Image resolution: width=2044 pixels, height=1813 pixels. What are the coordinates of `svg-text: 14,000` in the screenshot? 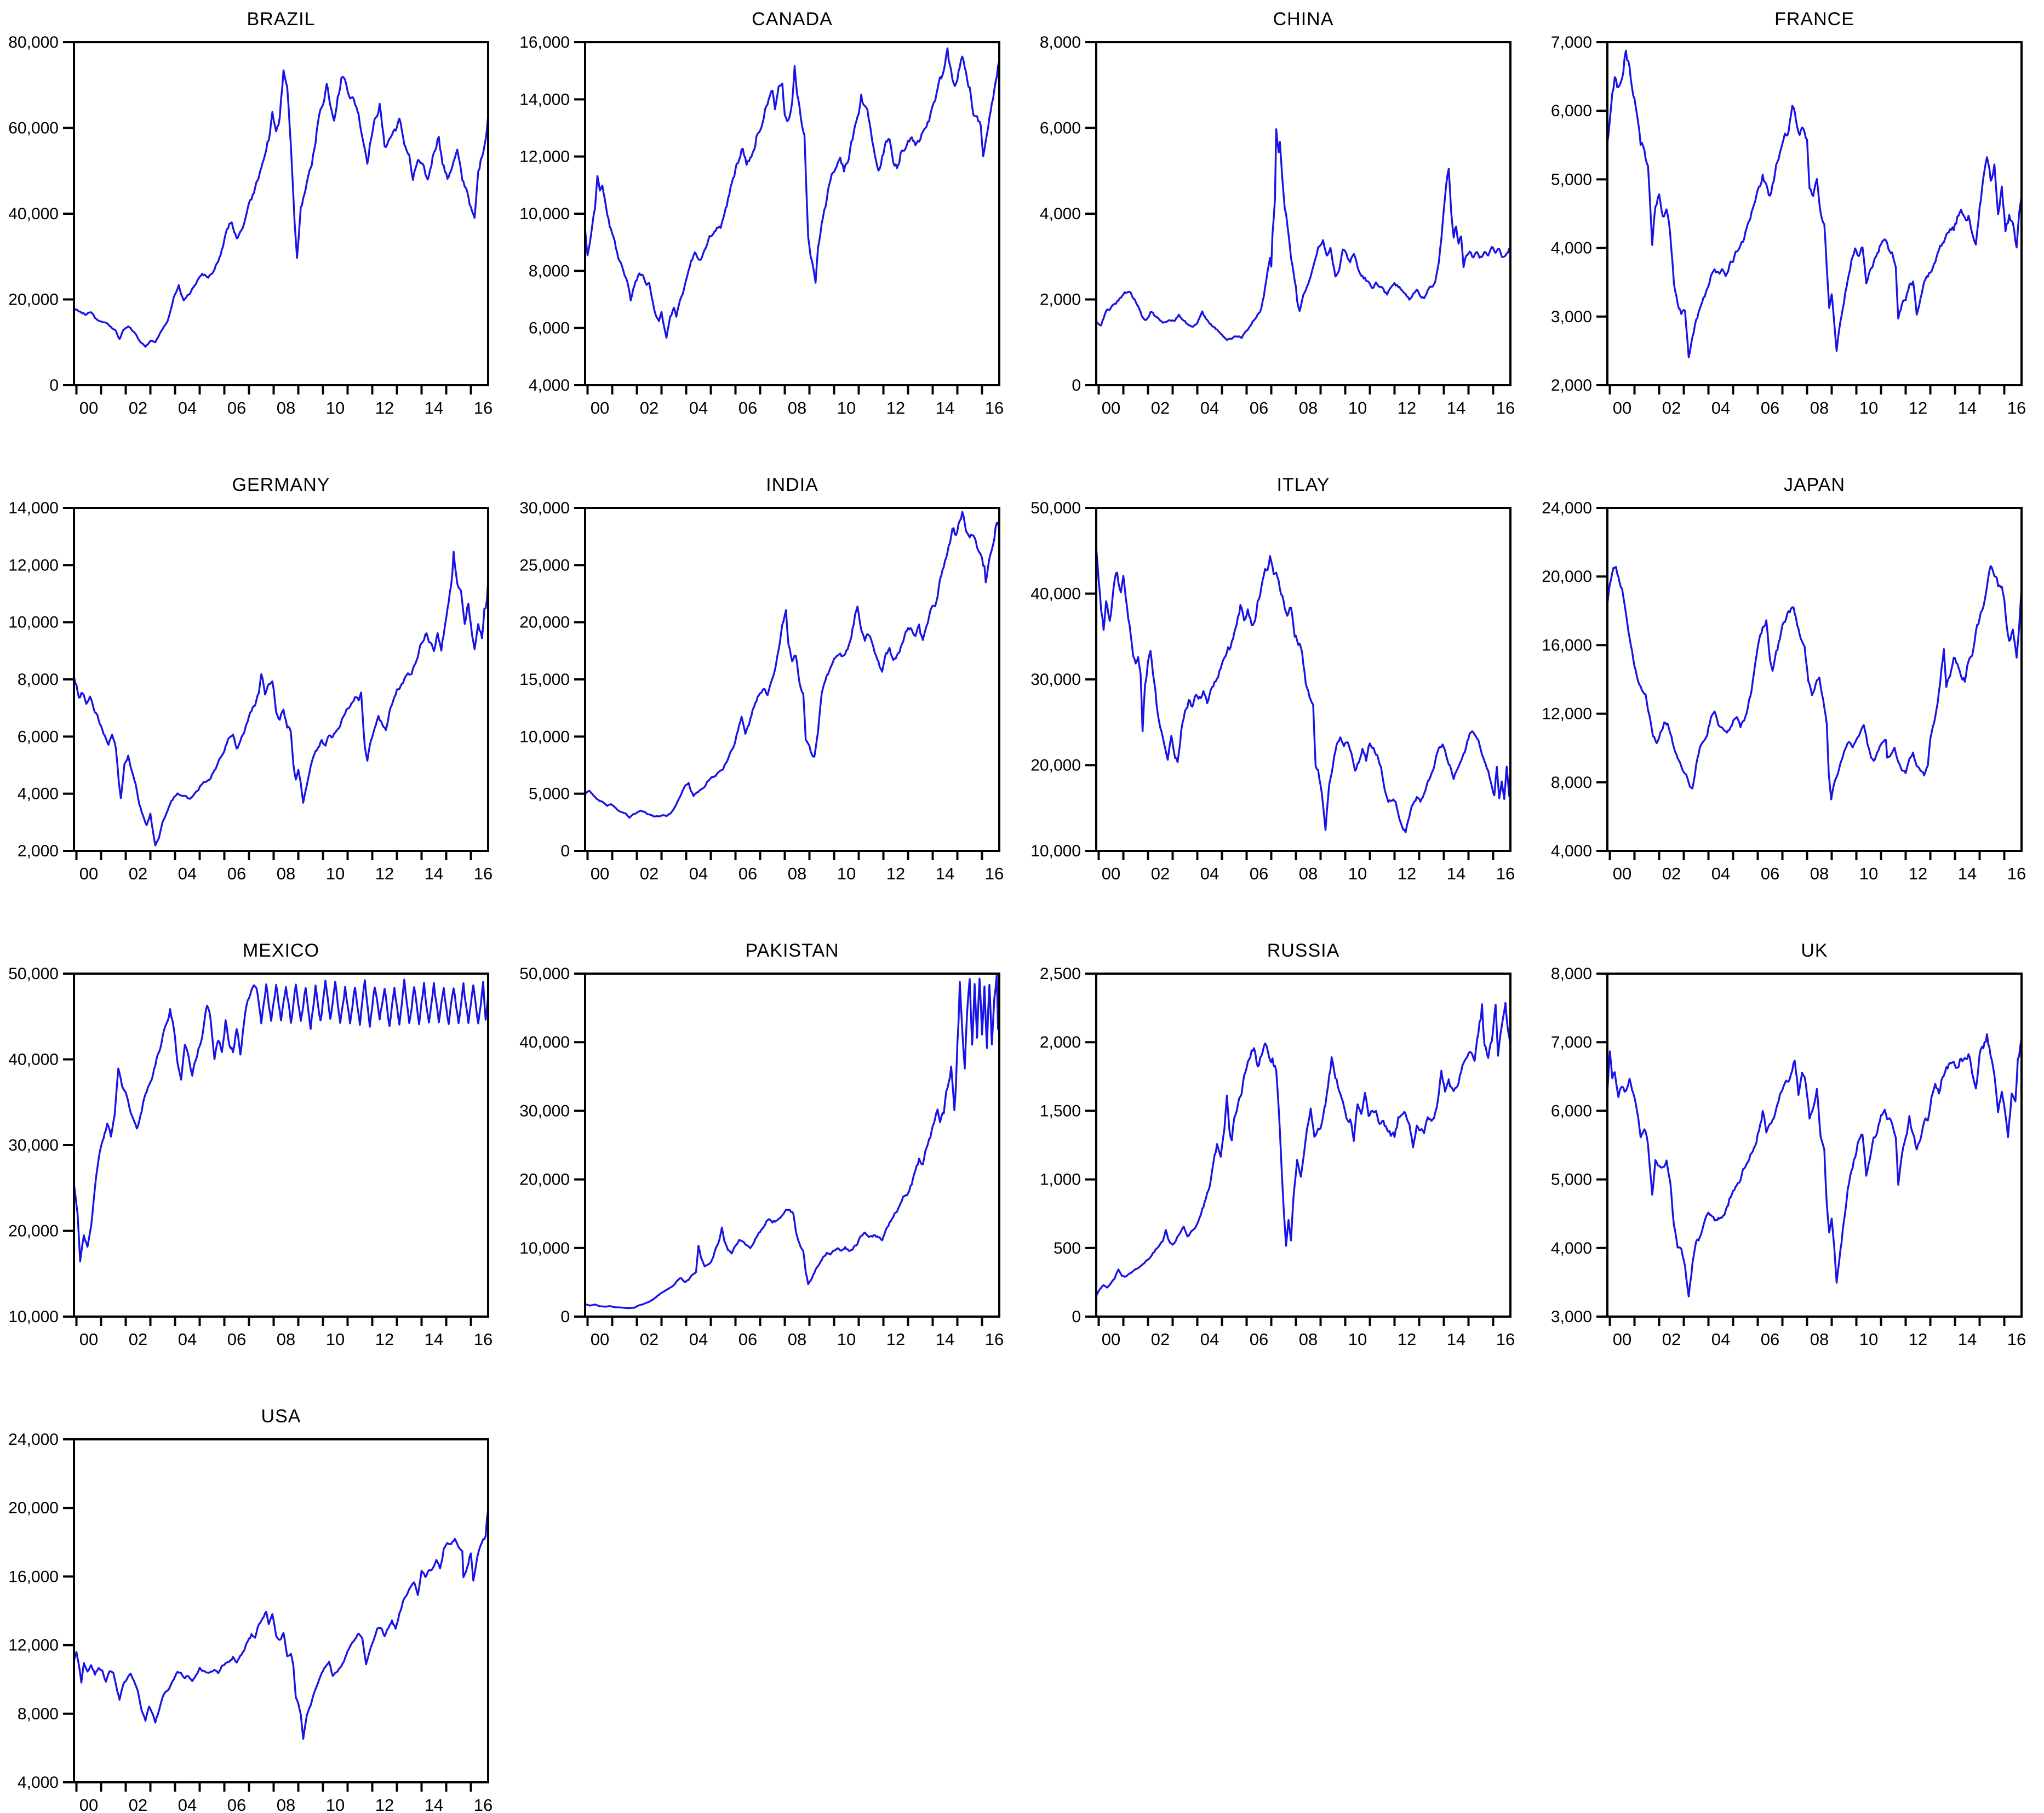 It's located at (544, 99).